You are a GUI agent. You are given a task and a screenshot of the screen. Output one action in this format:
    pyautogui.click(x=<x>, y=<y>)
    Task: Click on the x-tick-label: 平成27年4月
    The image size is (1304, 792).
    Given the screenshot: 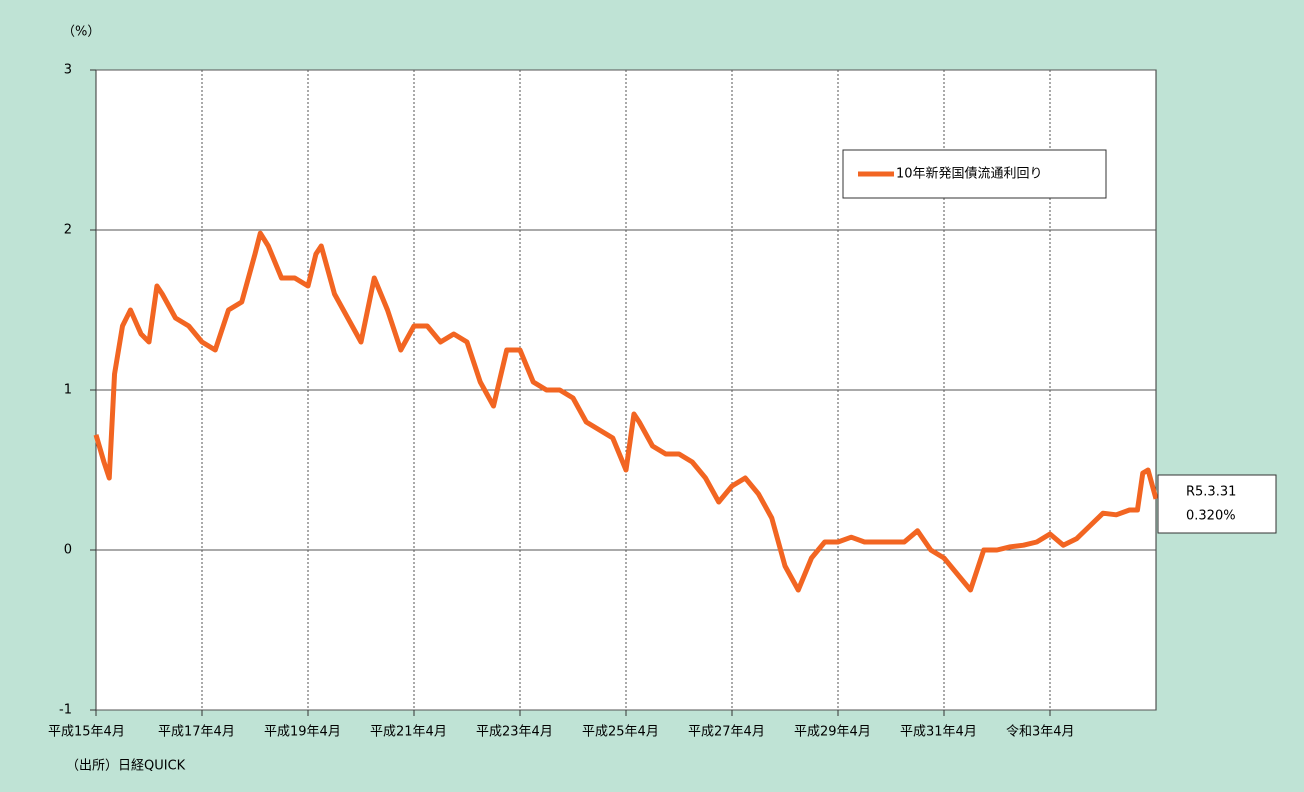 What is the action you would take?
    pyautogui.click(x=726, y=732)
    